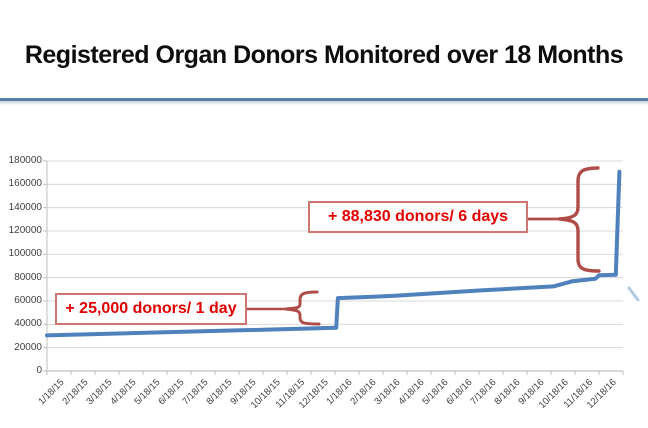  I want to click on title-divider, so click(324, 99).